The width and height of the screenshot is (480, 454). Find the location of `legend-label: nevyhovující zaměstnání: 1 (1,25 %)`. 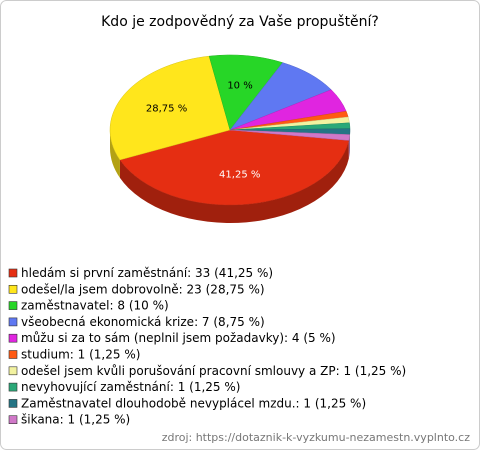

legend-label: nevyhovující zaměstnání: 1 (1,25 %) is located at coordinates (130, 387).